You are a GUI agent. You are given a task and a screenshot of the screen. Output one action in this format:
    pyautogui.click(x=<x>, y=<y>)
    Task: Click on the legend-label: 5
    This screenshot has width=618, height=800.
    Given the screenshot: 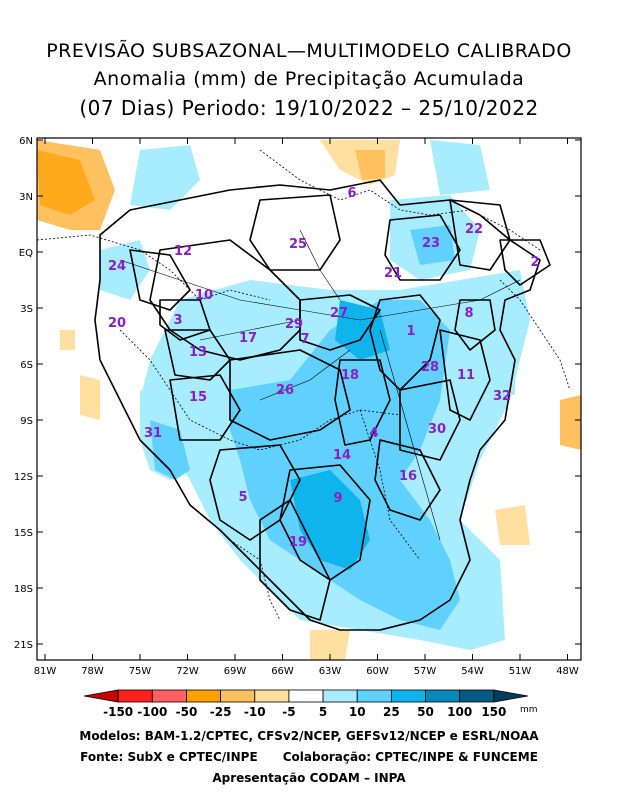 What is the action you would take?
    pyautogui.click(x=323, y=712)
    